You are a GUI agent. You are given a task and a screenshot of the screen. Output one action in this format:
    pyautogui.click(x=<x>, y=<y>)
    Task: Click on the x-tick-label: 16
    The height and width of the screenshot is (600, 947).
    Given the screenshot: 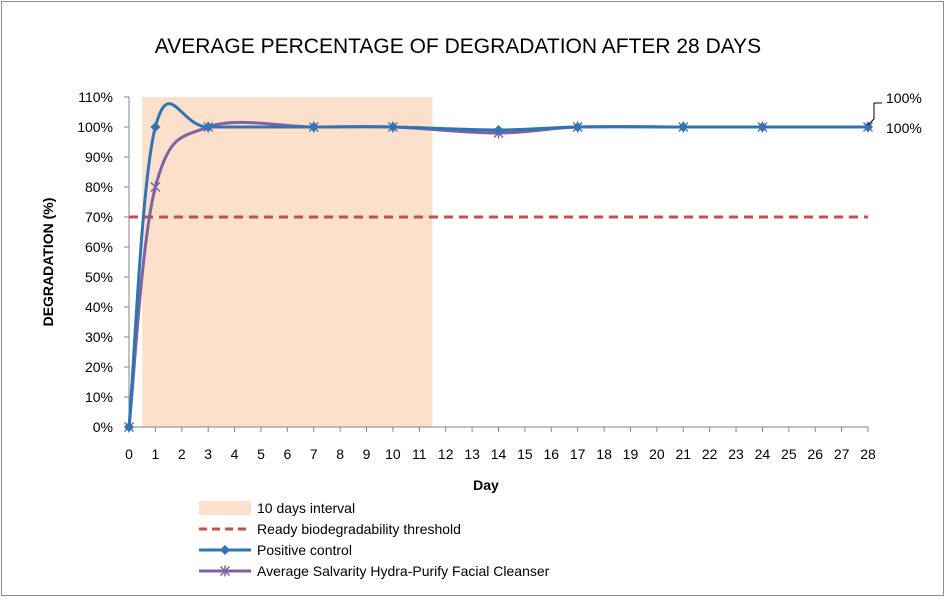 What is the action you would take?
    pyautogui.click(x=551, y=454)
    